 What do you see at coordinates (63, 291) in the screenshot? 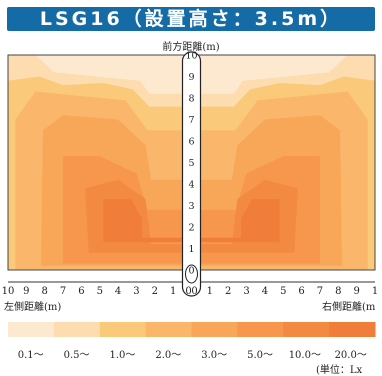
I see `x-tick-label-left: 7` at bounding box center [63, 291].